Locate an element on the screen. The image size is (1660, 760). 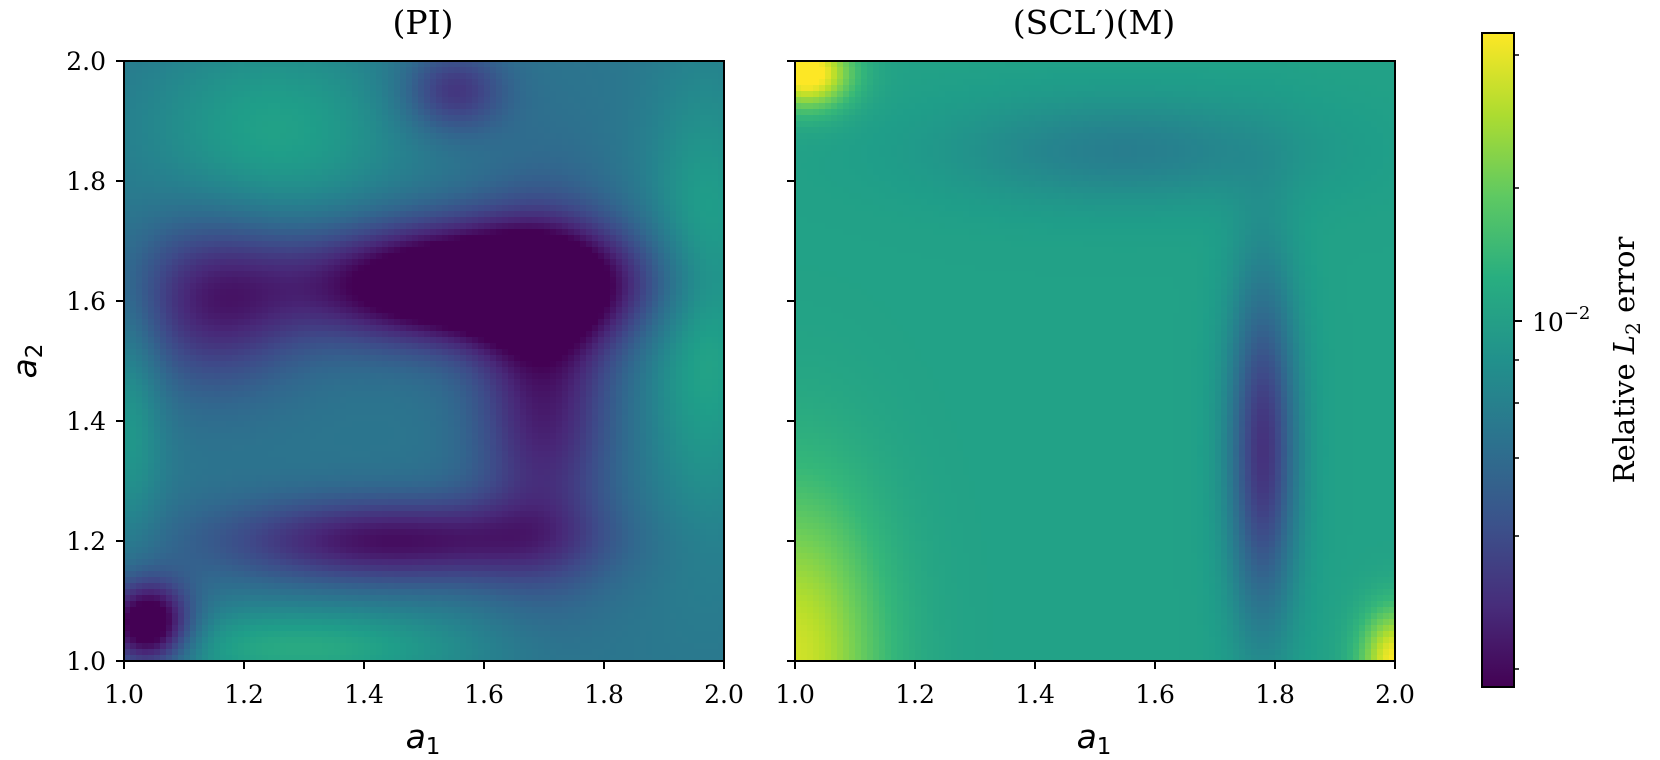
y-tick-label: 1.2 is located at coordinates (86, 541).